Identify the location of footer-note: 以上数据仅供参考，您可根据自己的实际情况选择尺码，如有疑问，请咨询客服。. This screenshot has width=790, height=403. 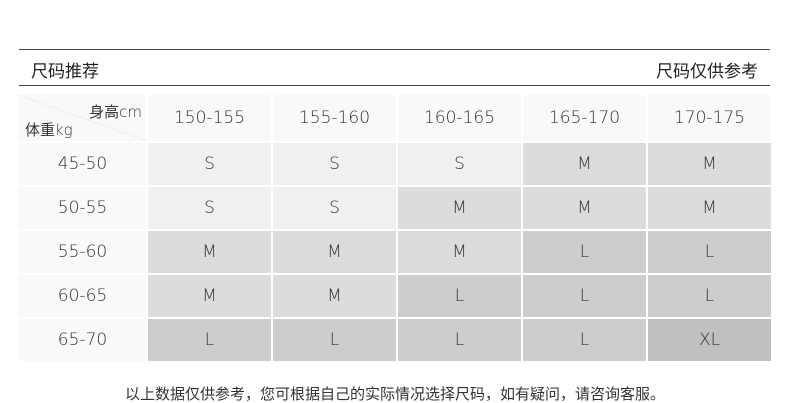
(394, 394).